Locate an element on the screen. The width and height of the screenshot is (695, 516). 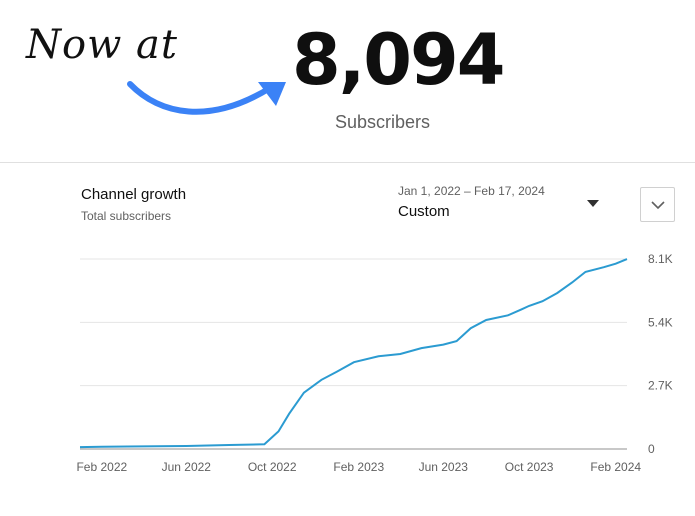
date-range-text: Jan 1, 2022 – Feb 17, 2024 is located at coordinates (471, 191).